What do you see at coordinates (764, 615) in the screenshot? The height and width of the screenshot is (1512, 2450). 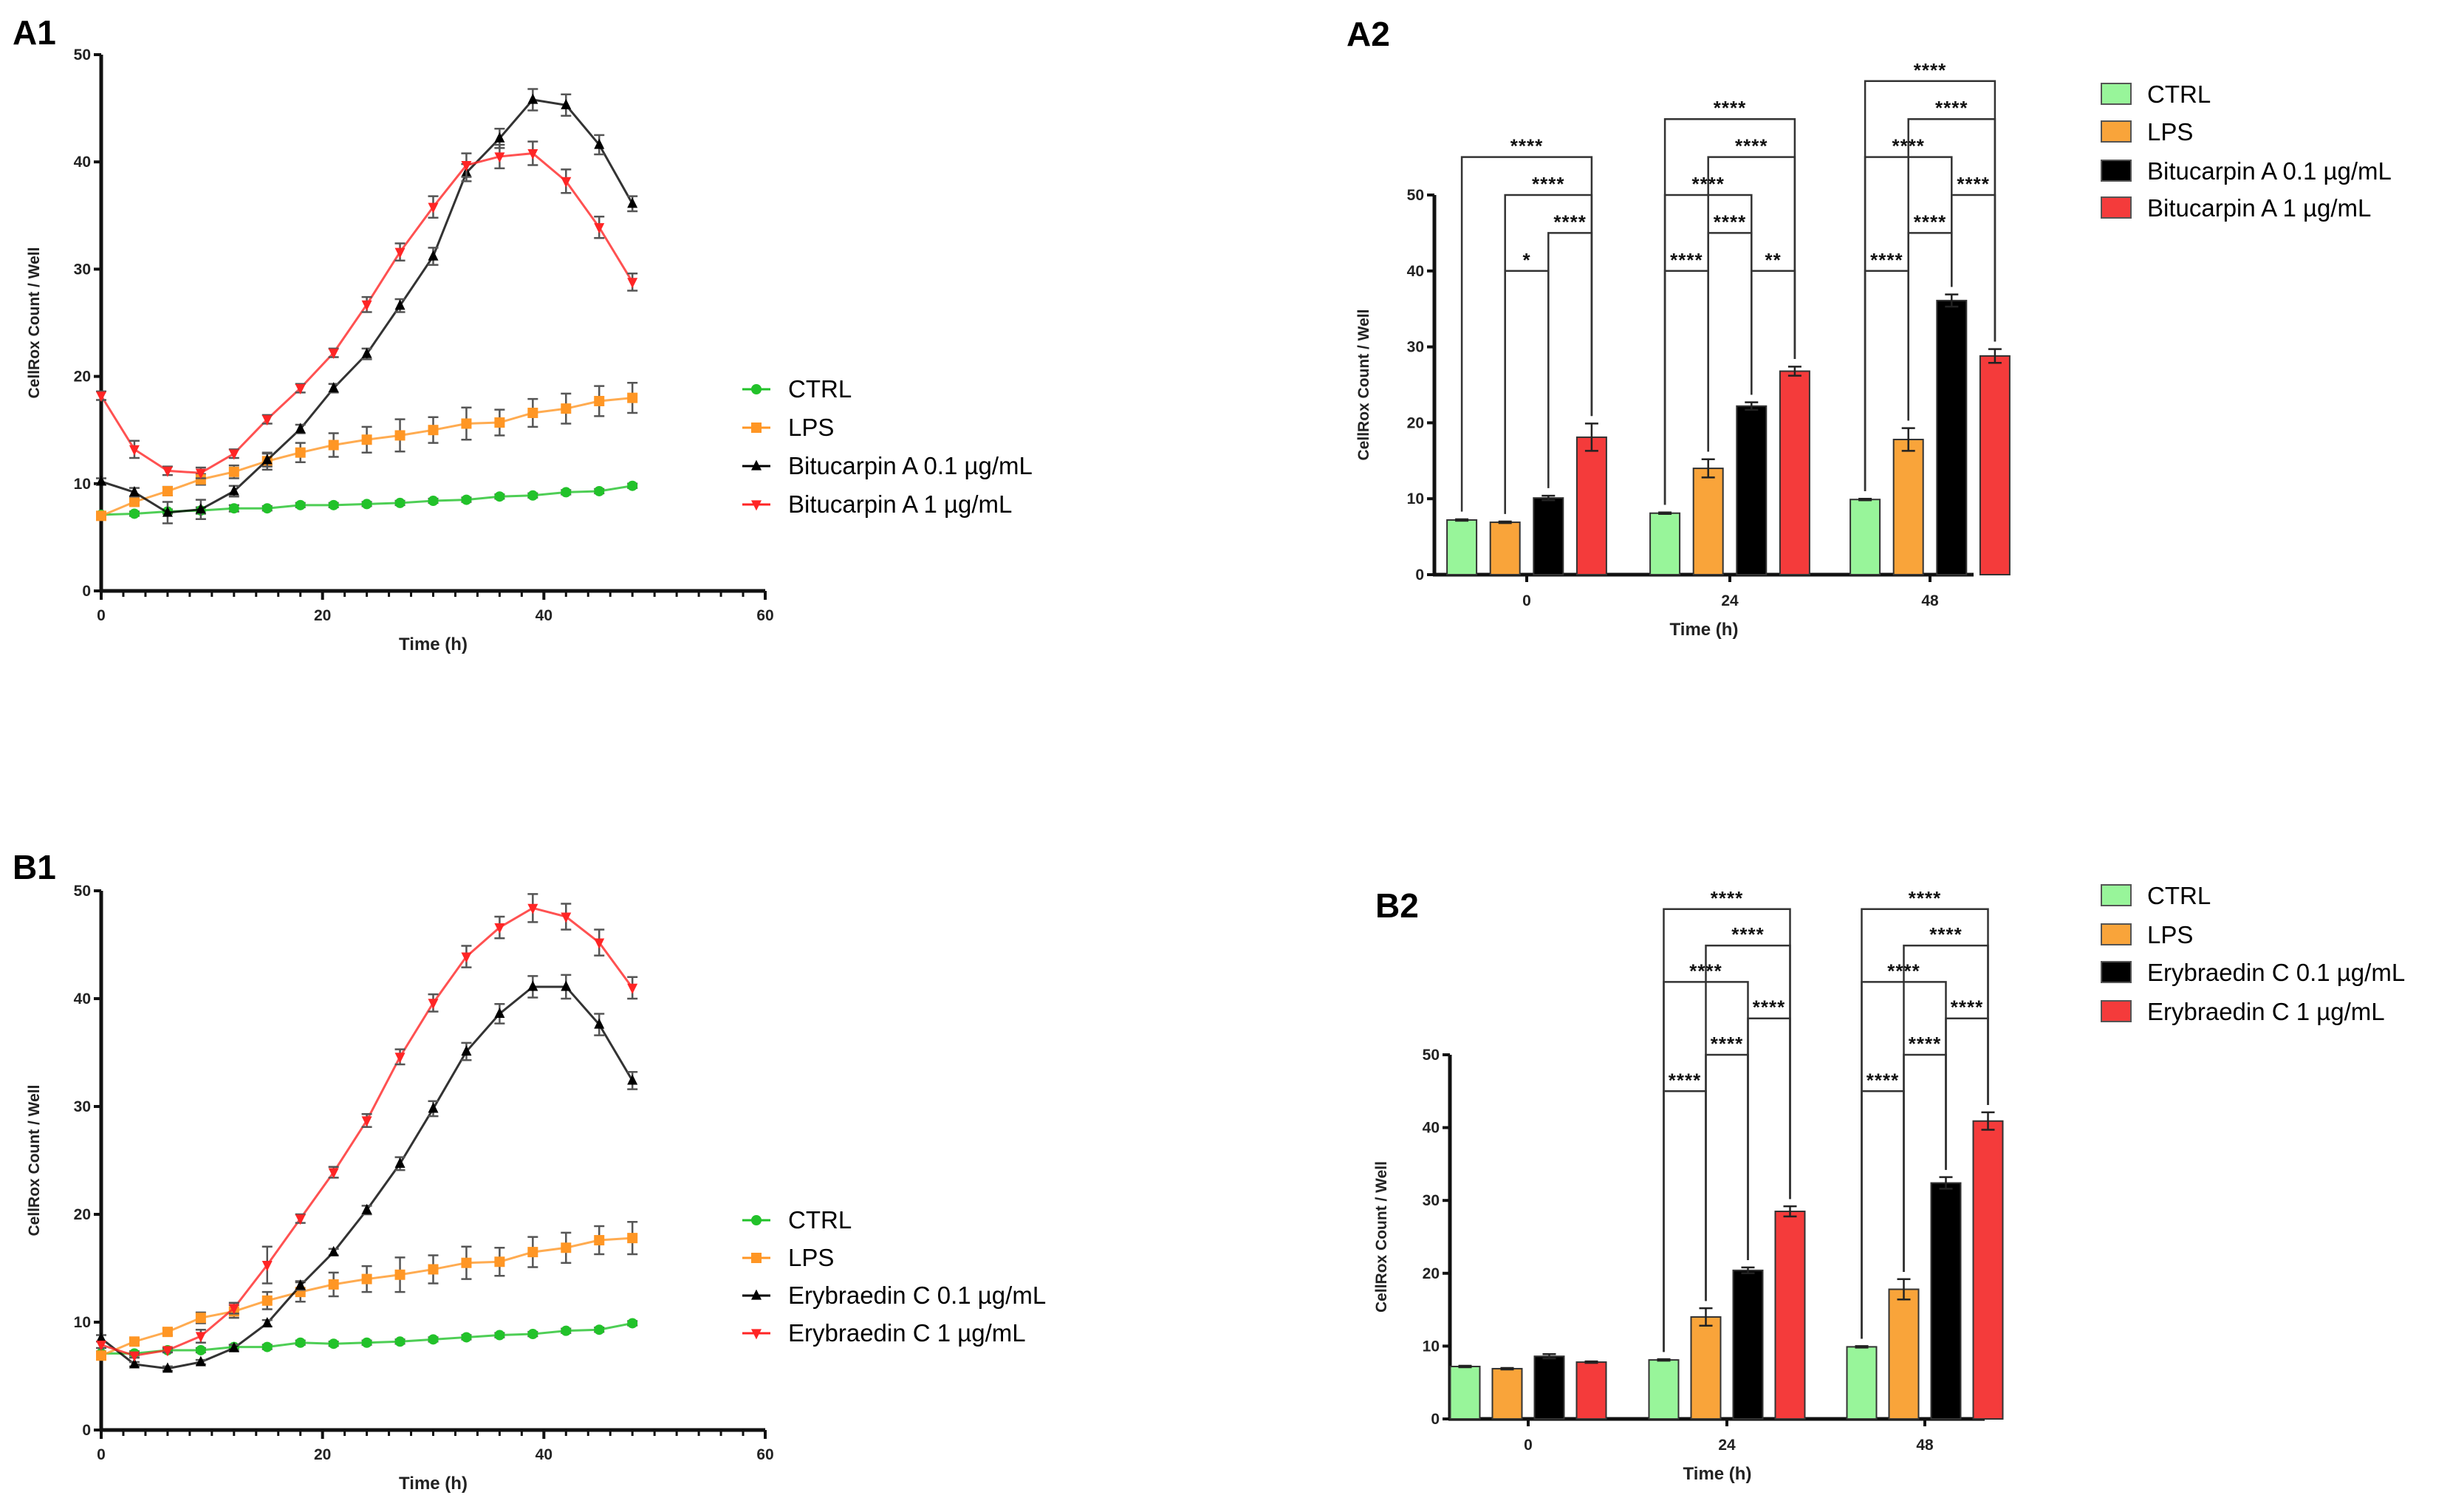 I see `x-tick-label: 60` at bounding box center [764, 615].